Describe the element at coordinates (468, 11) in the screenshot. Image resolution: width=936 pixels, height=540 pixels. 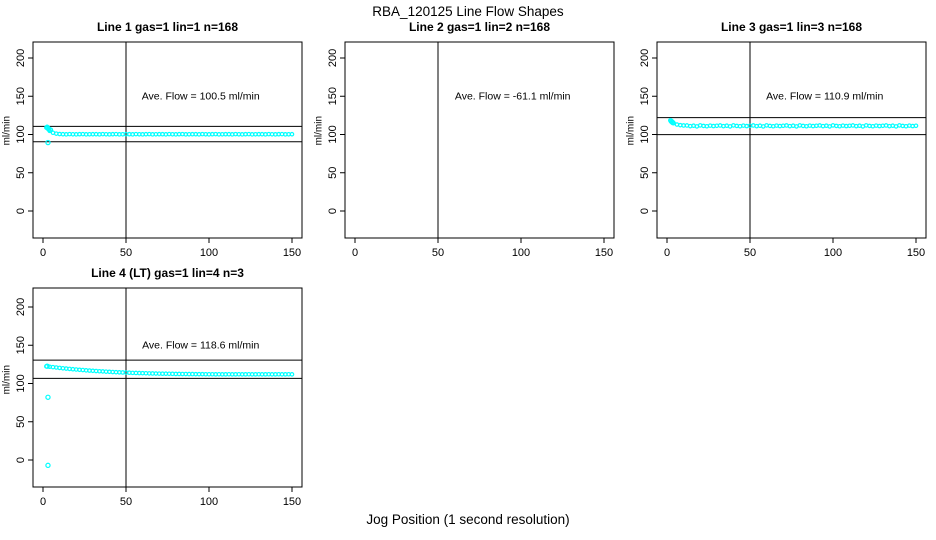
I see `main-title: RBA_120125 Line Flow Shapes` at that location.